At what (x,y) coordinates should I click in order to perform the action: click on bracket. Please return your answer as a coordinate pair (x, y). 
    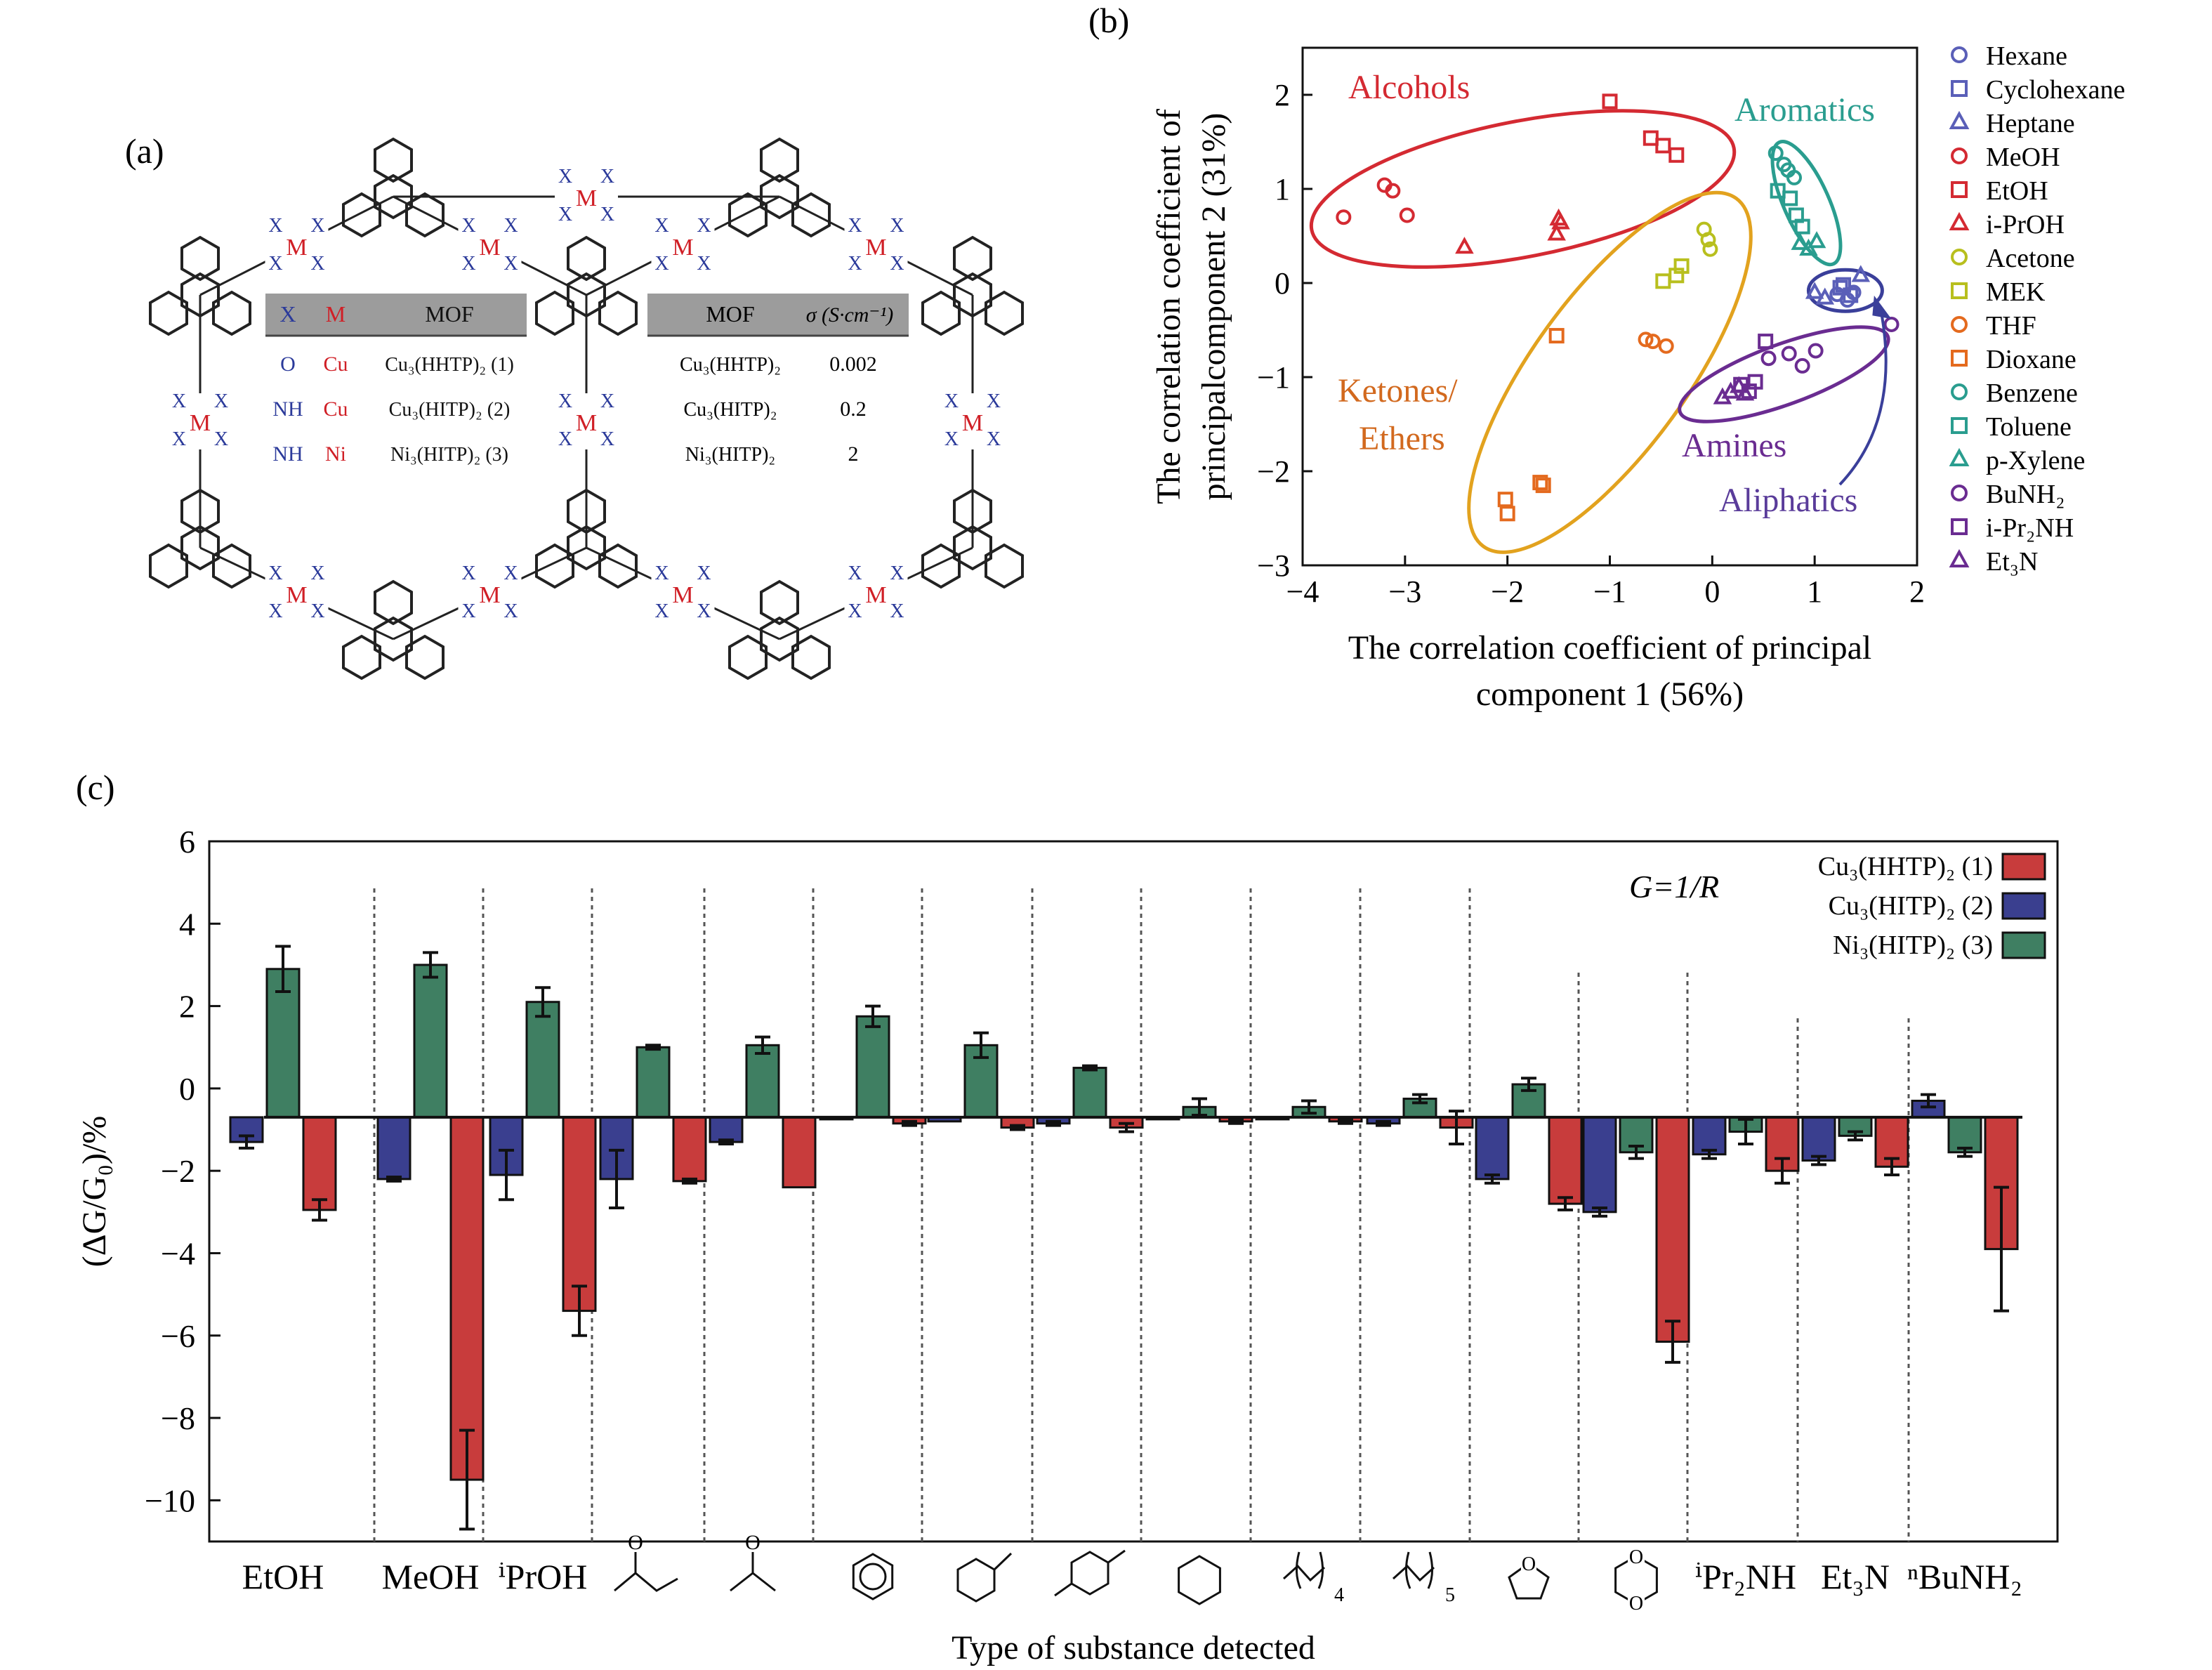
    Looking at the image, I should click on (1310, 1570).